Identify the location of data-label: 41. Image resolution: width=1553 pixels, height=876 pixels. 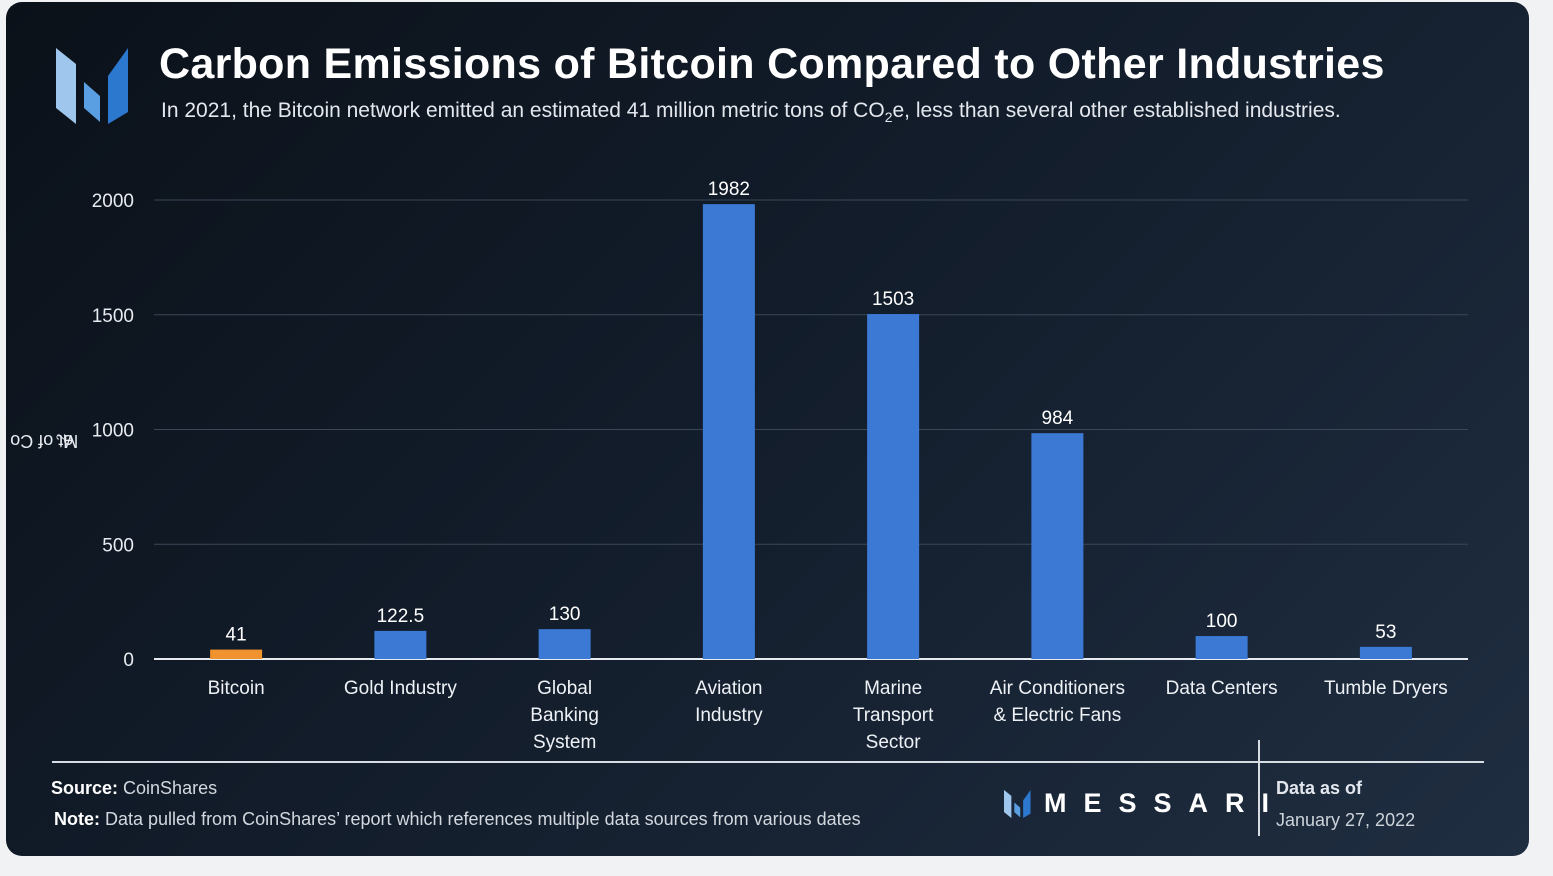
(236, 635).